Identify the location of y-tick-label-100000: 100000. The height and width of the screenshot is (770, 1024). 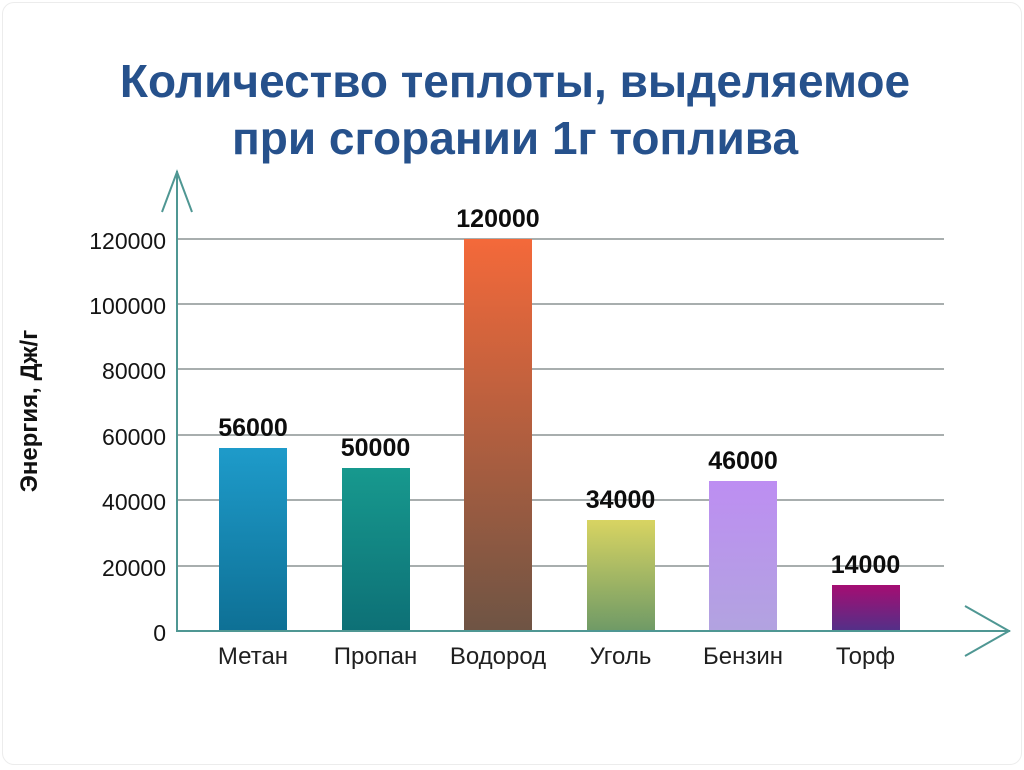
(103, 306).